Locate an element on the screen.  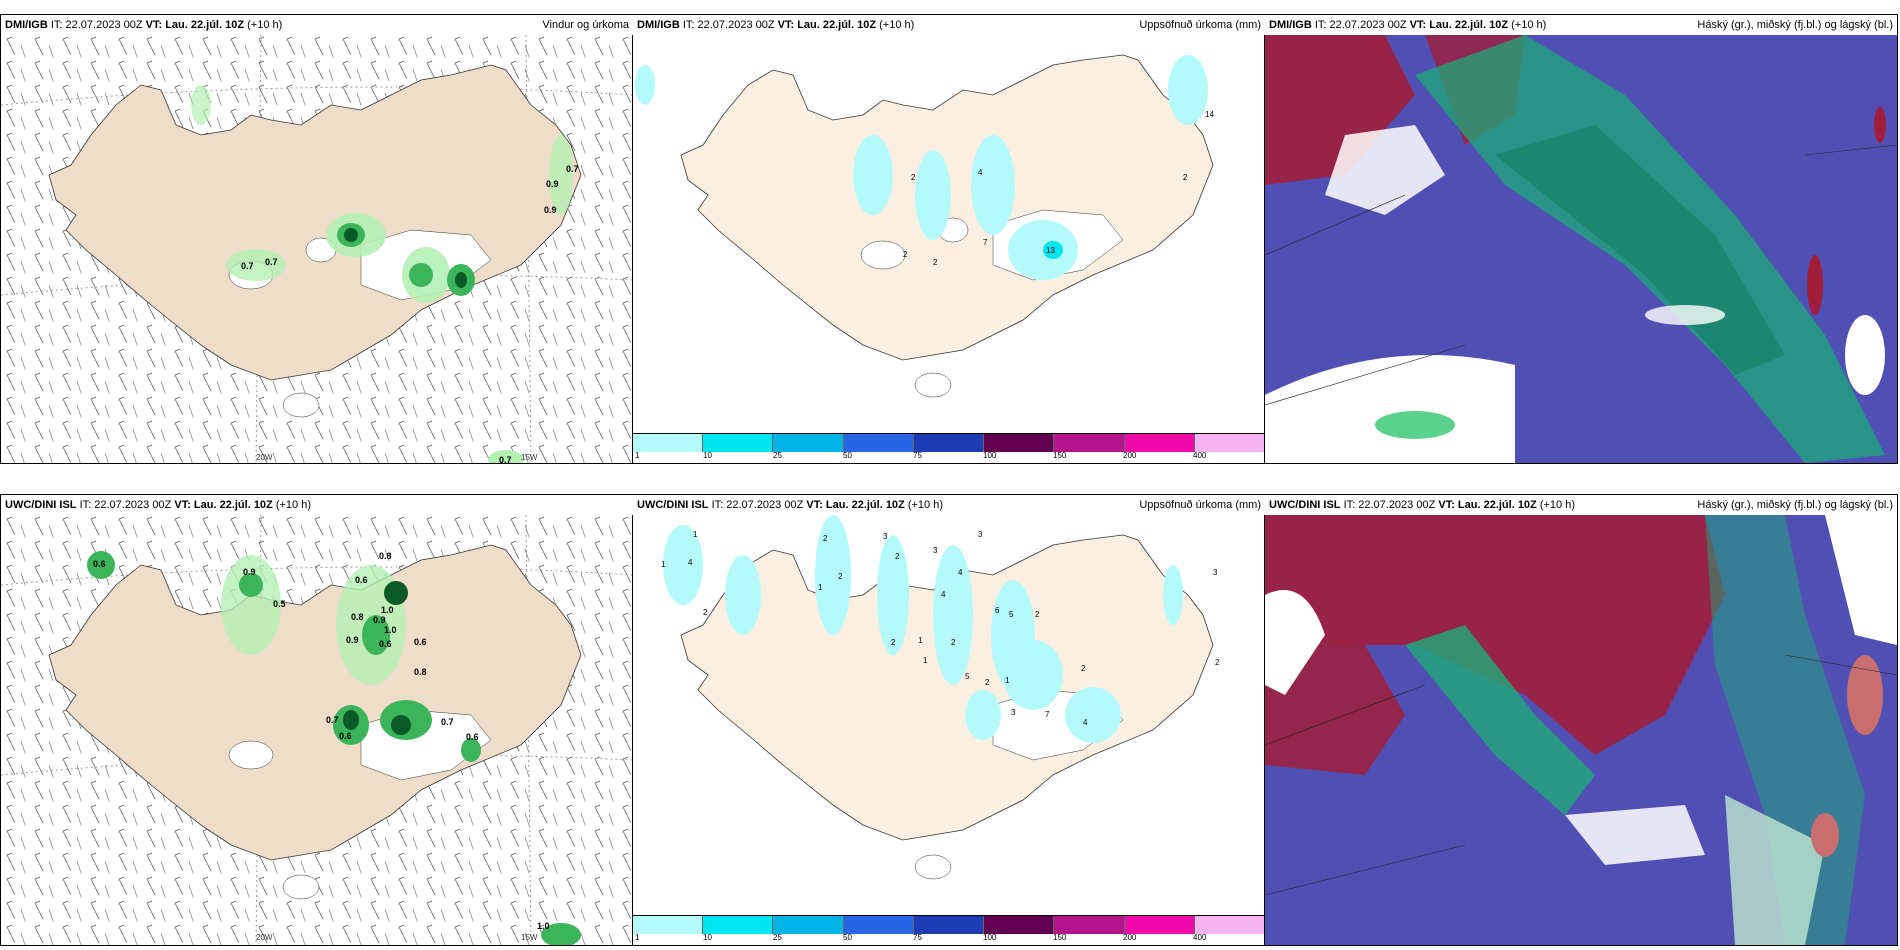
wind-map: 0.7 0.7 0.9 0.7 0.9 0.7 is located at coordinates (317, 249).